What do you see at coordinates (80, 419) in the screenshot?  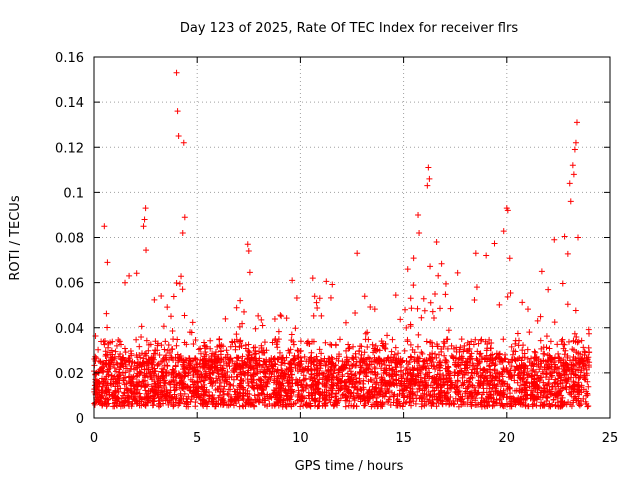 I see `y-tick-label: 0` at bounding box center [80, 419].